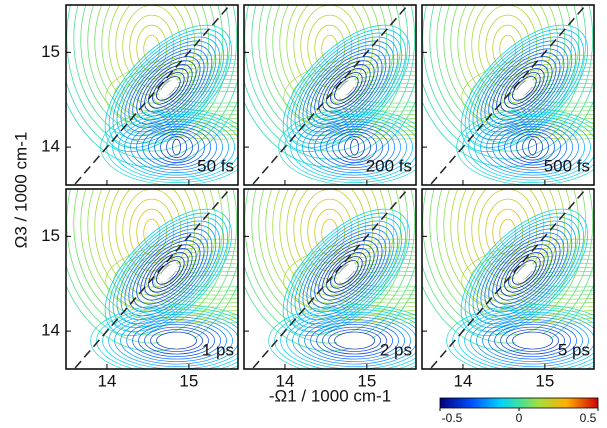  I want to click on panel-label: 5 ps, so click(574, 349).